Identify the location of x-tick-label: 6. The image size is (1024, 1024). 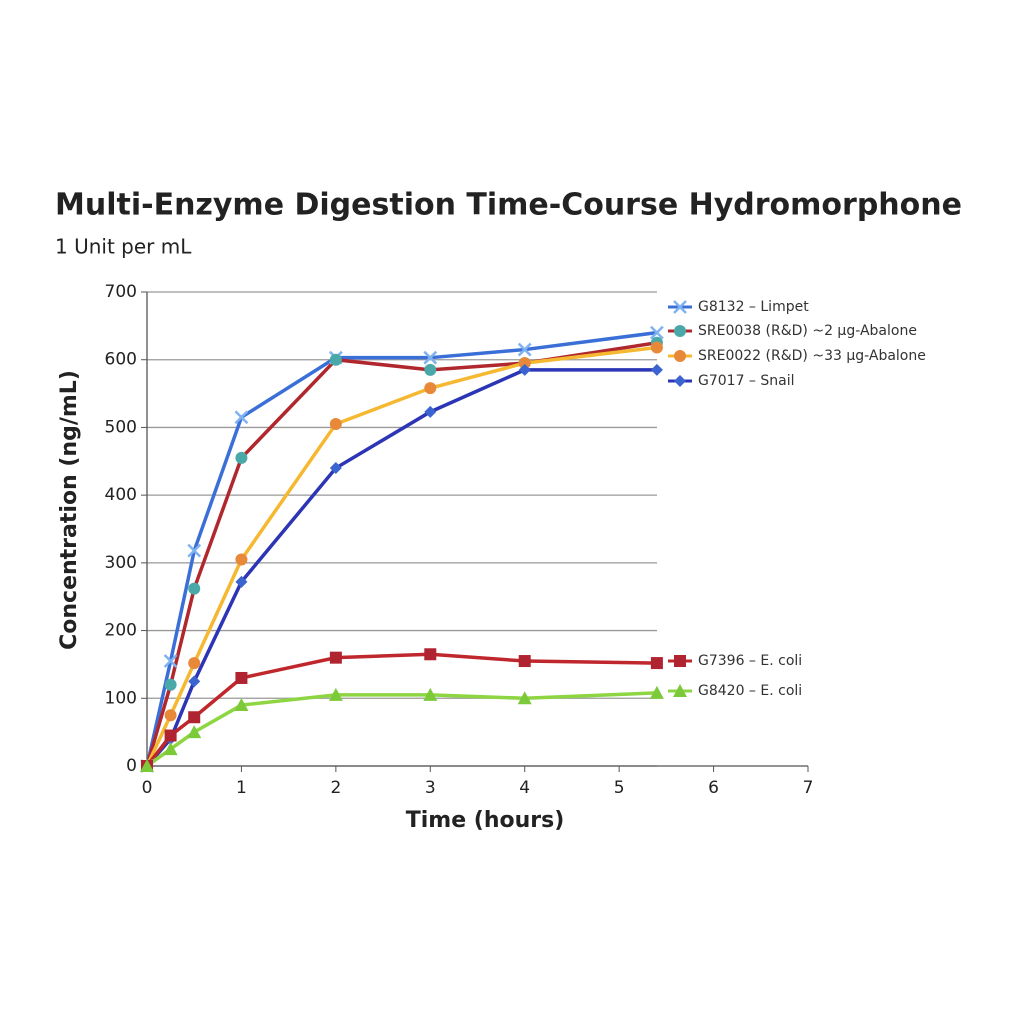
(713, 788).